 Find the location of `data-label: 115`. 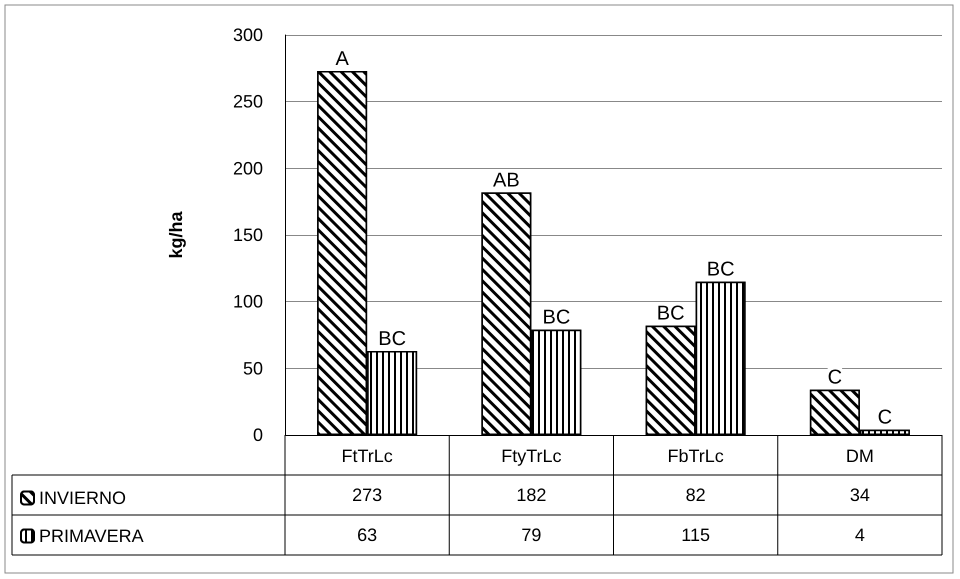

data-label: 115 is located at coordinates (695, 535).